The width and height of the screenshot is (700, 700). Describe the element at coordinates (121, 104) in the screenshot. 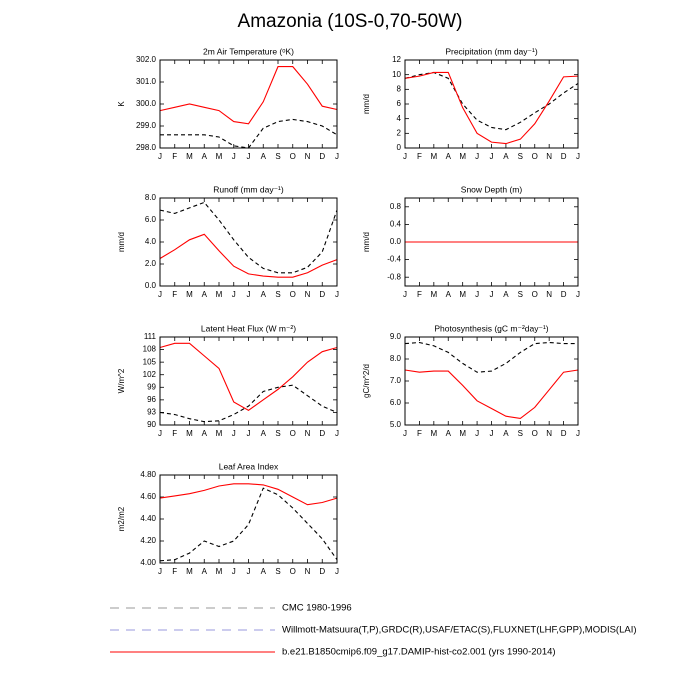

I see `y-axis-label: K` at that location.